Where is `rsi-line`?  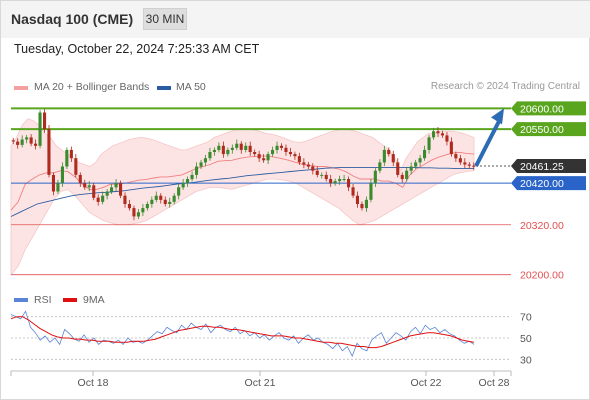 rsi-line is located at coordinates (242, 334).